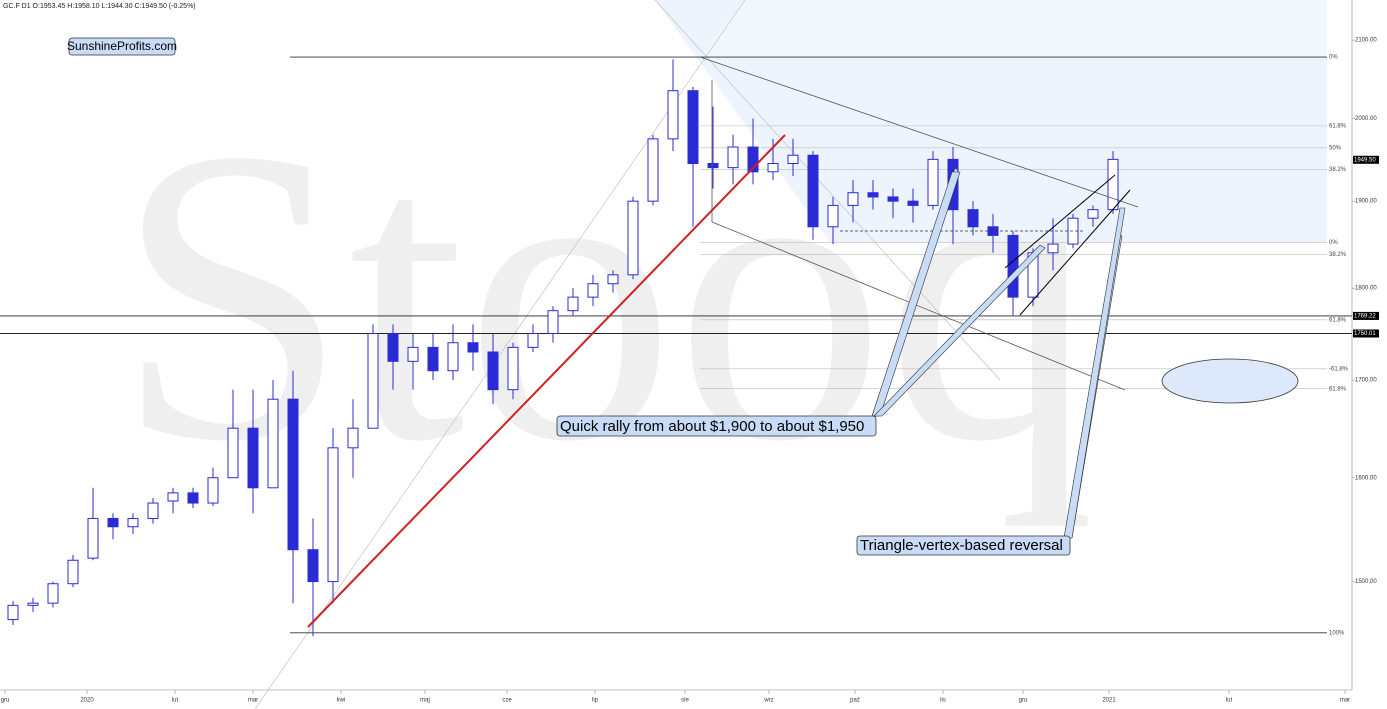 The image size is (1387, 709). Describe the element at coordinates (943, 701) in the screenshot. I see `x-tick-label: lis` at that location.